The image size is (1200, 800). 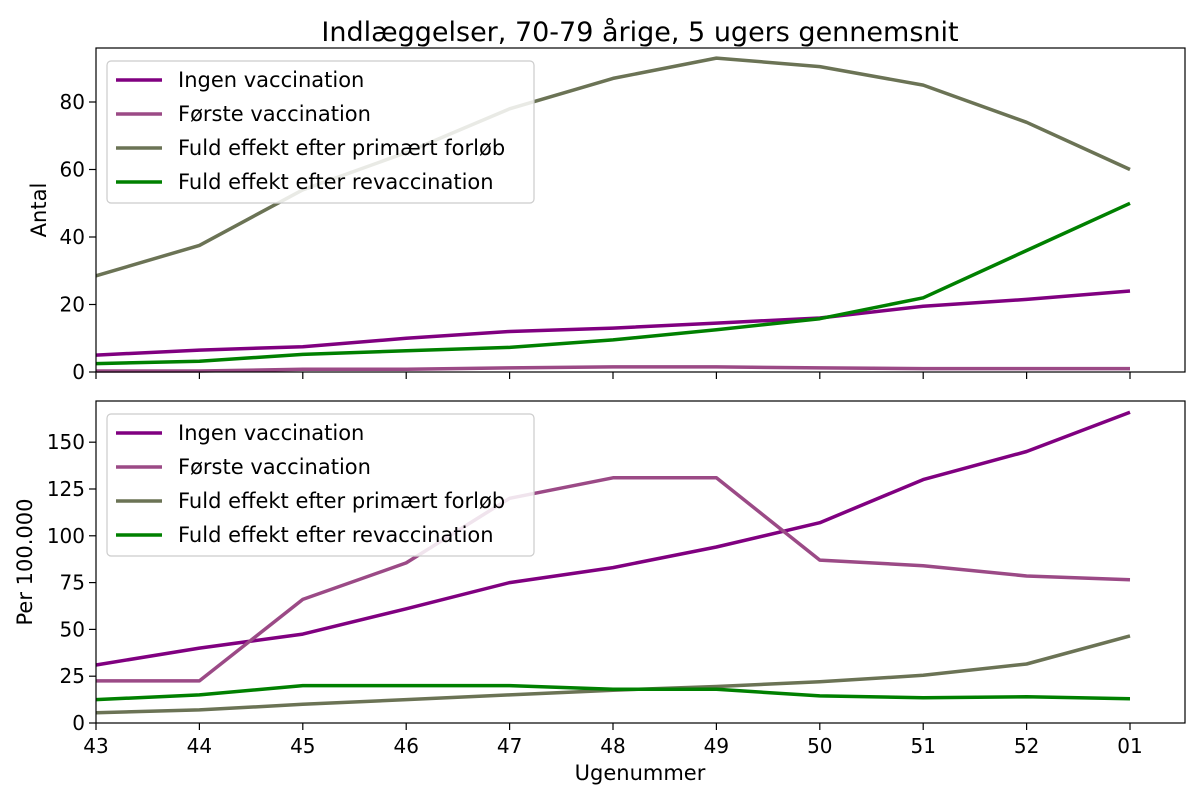 What do you see at coordinates (72, 305) in the screenshot?
I see `y-tick-label: 20` at bounding box center [72, 305].